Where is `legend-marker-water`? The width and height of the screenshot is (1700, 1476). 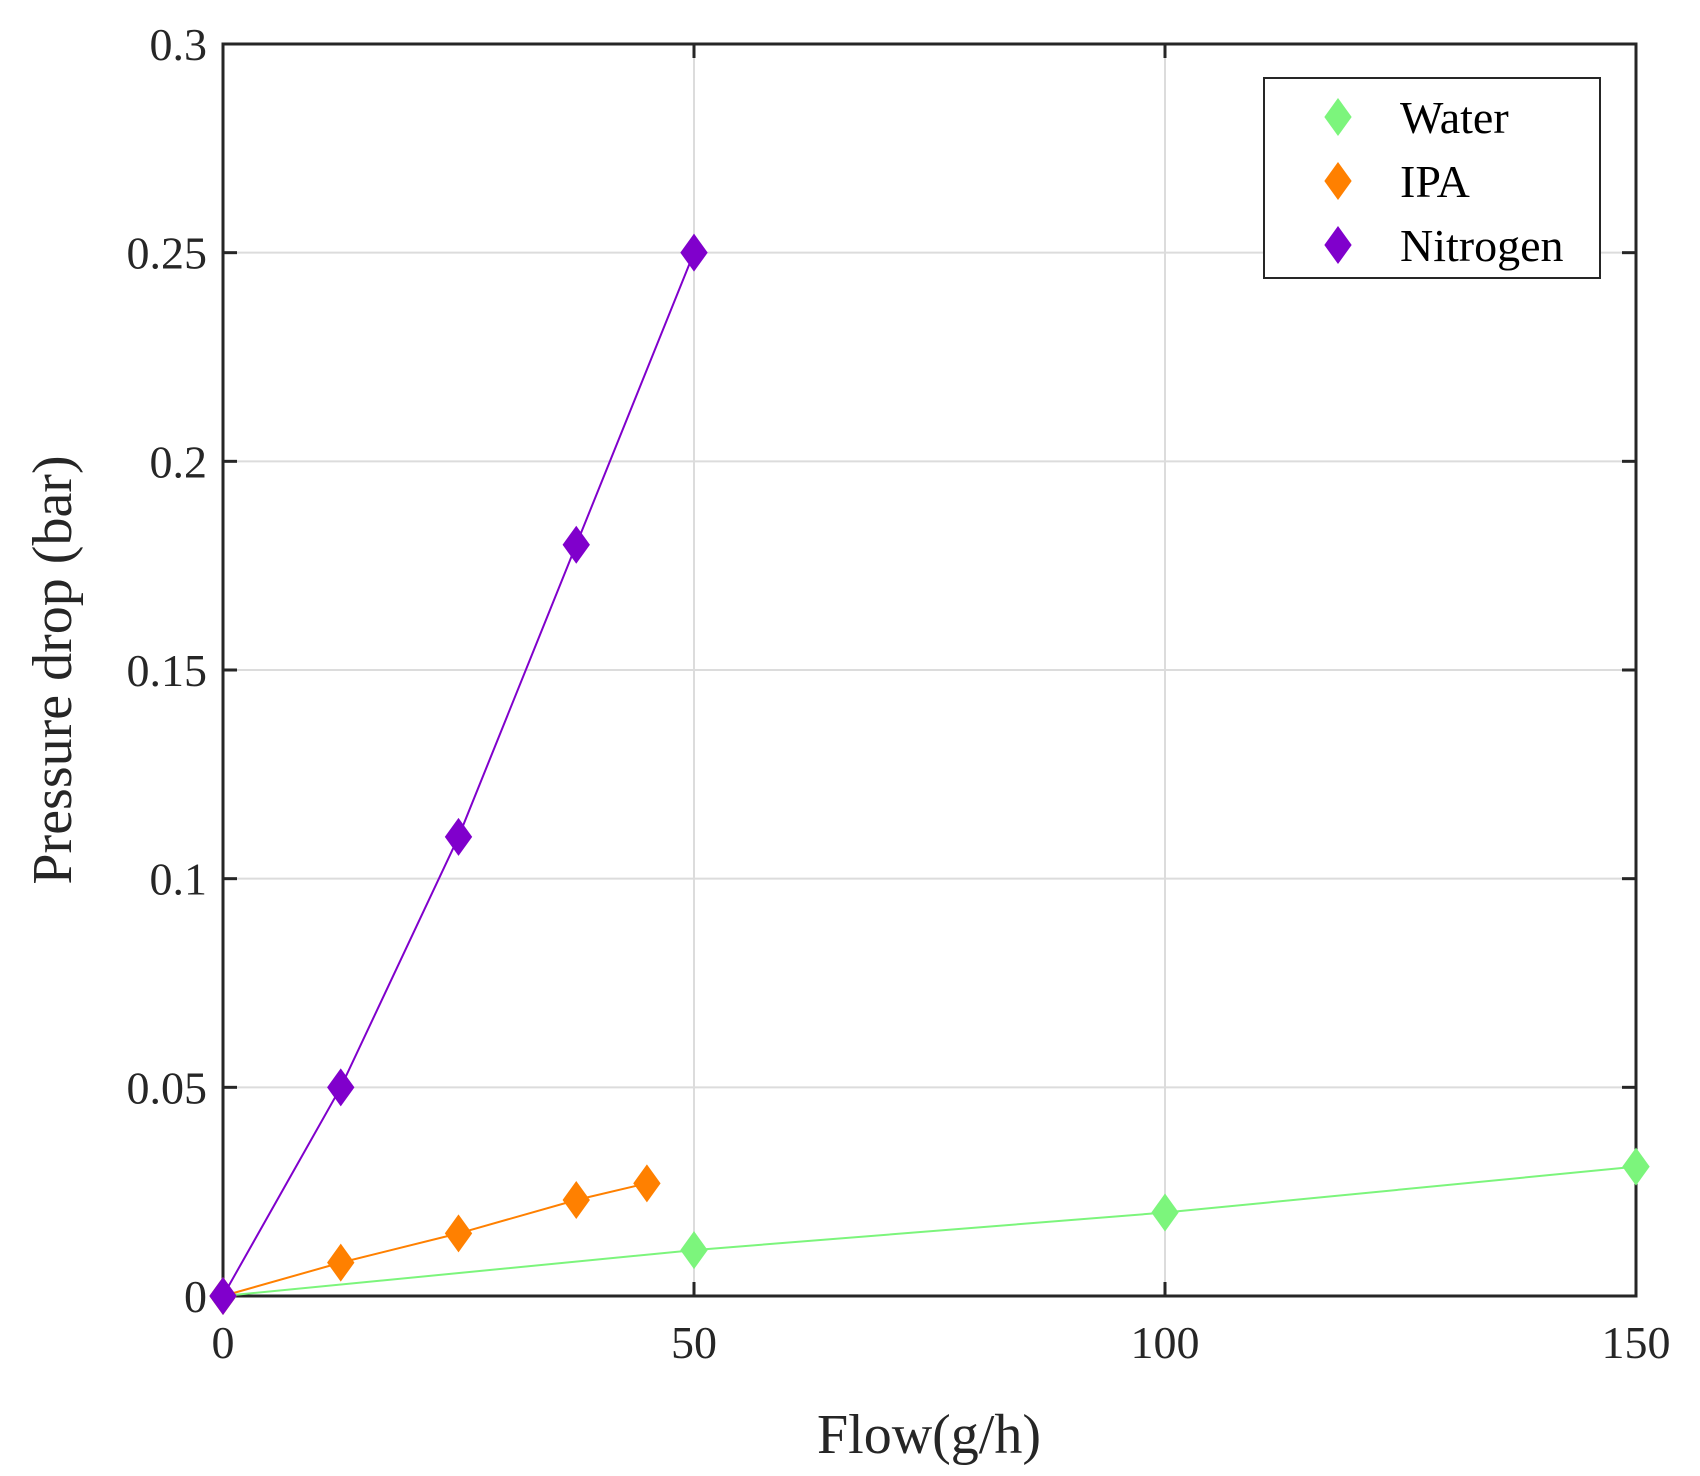 legend-marker-water is located at coordinates (1338, 117).